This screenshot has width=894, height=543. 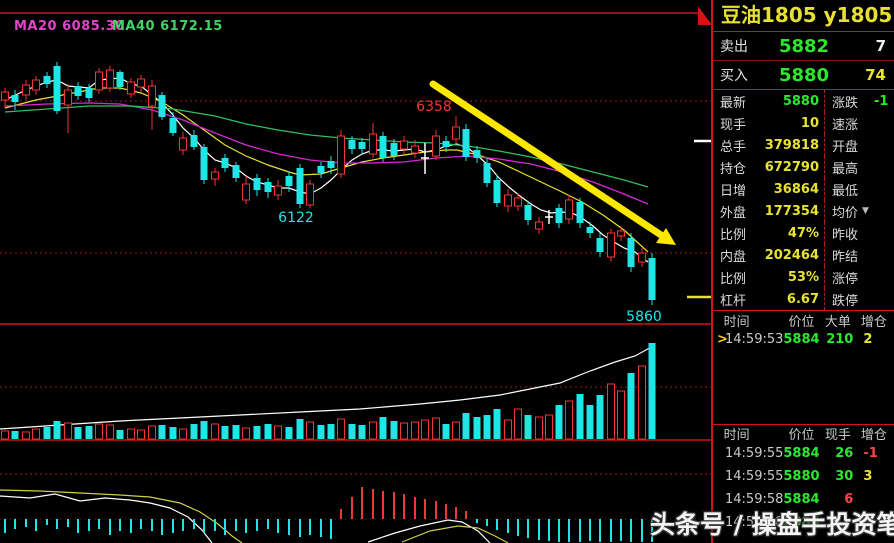 What do you see at coordinates (844, 476) in the screenshot?
I see `tick-volume: 30` at bounding box center [844, 476].